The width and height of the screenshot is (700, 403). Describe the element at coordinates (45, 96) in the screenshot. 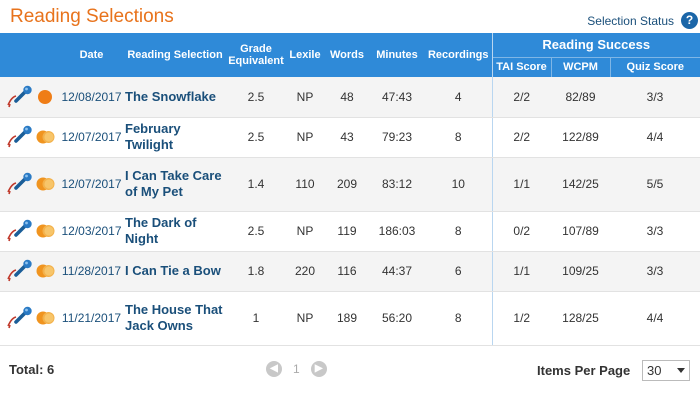

I see `orange-dot-icon` at that location.